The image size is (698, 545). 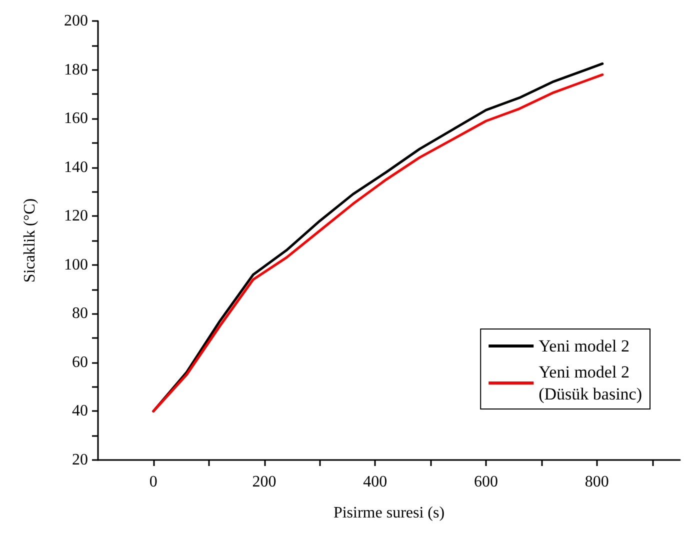 I want to click on x-tick-label: 0, so click(x=153, y=482).